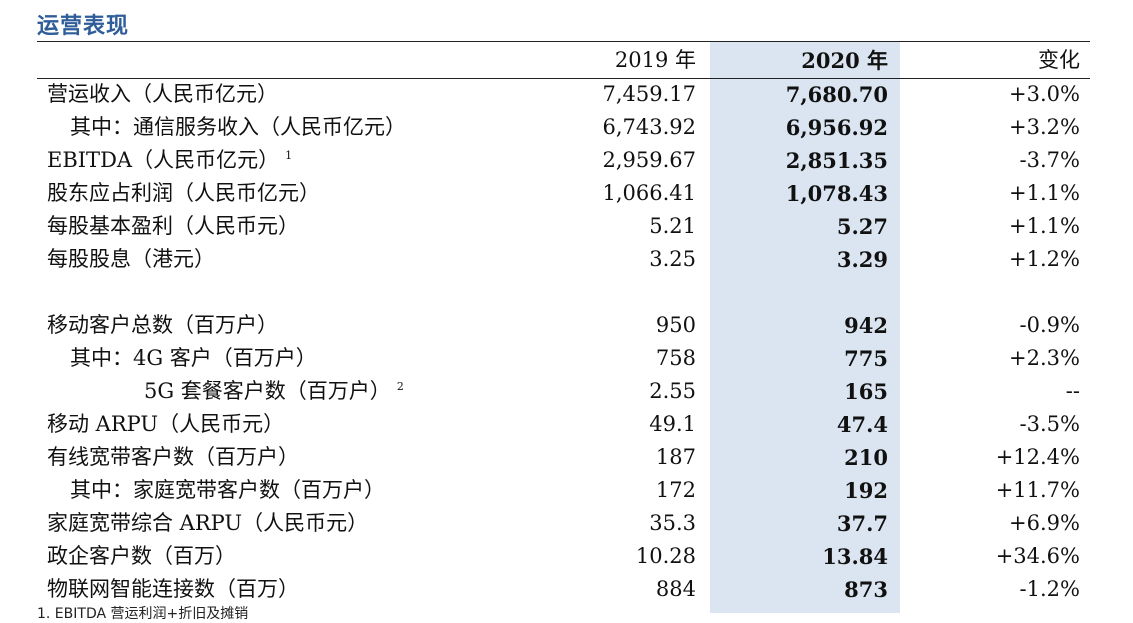 This screenshot has height=623, width=1133. Describe the element at coordinates (1044, 94) in the screenshot. I see `value-change: +3.0%` at that location.